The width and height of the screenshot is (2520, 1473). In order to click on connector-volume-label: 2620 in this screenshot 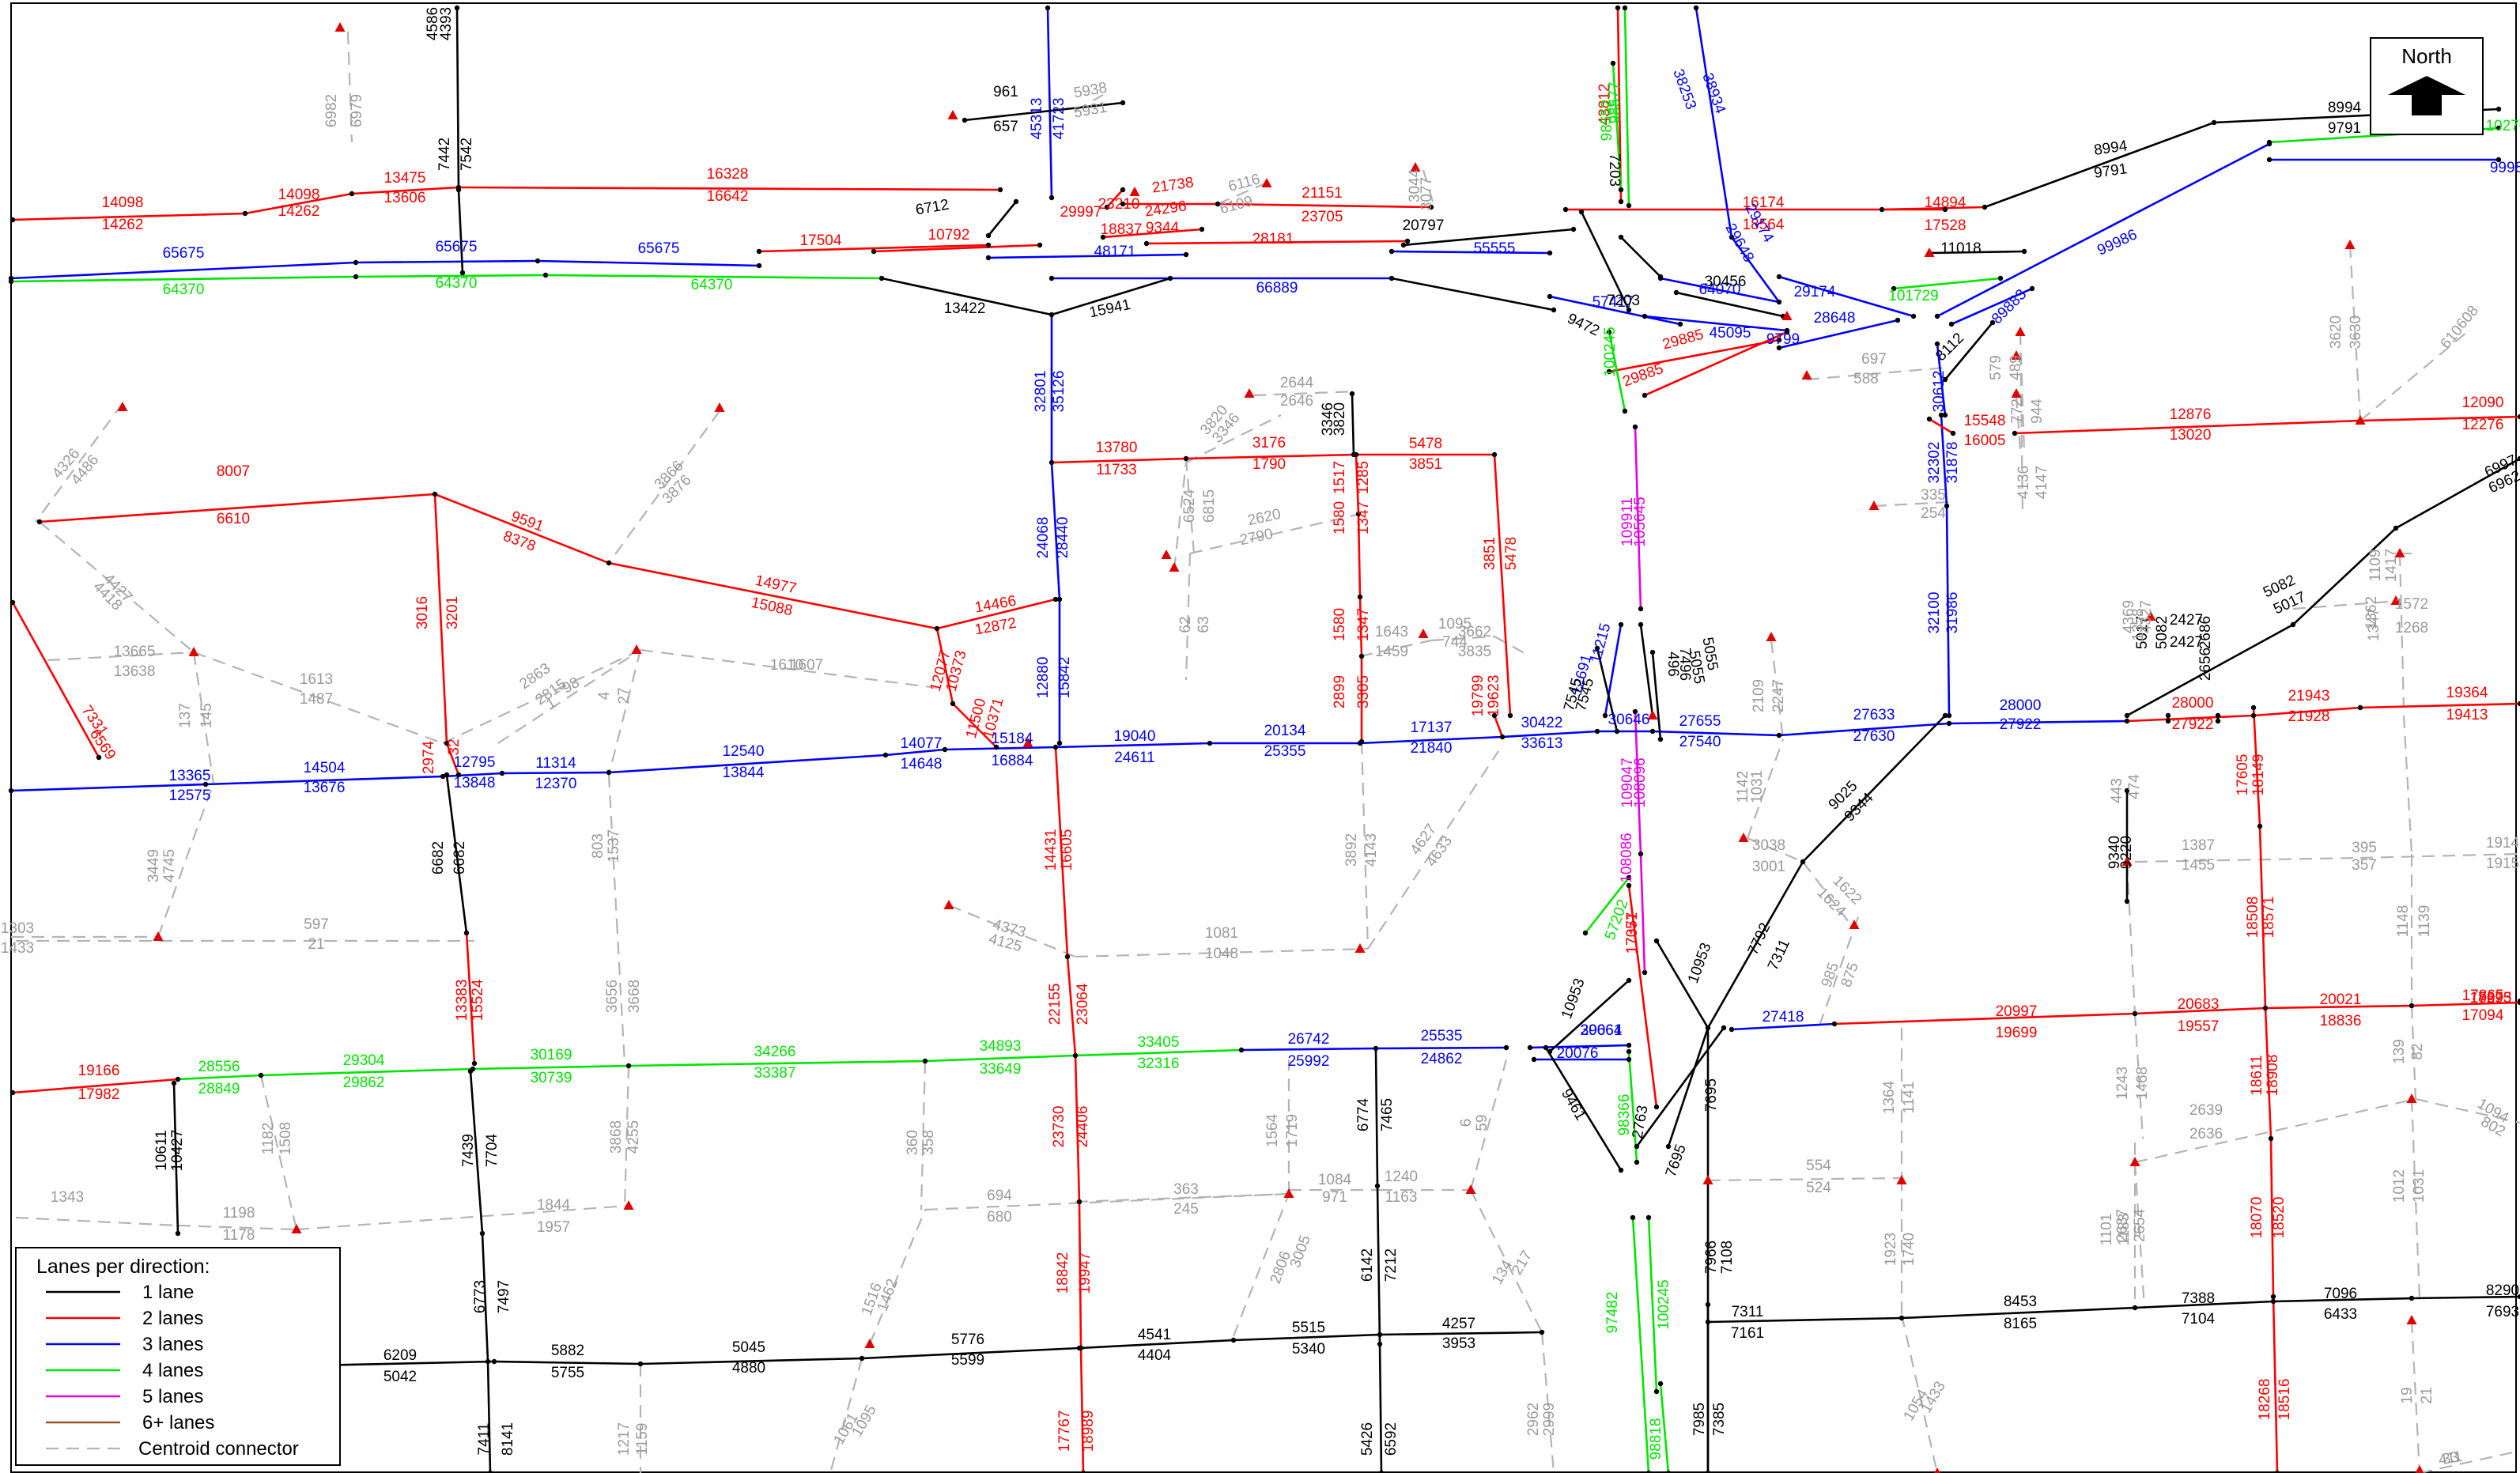, I will do `click(1264, 517)`.